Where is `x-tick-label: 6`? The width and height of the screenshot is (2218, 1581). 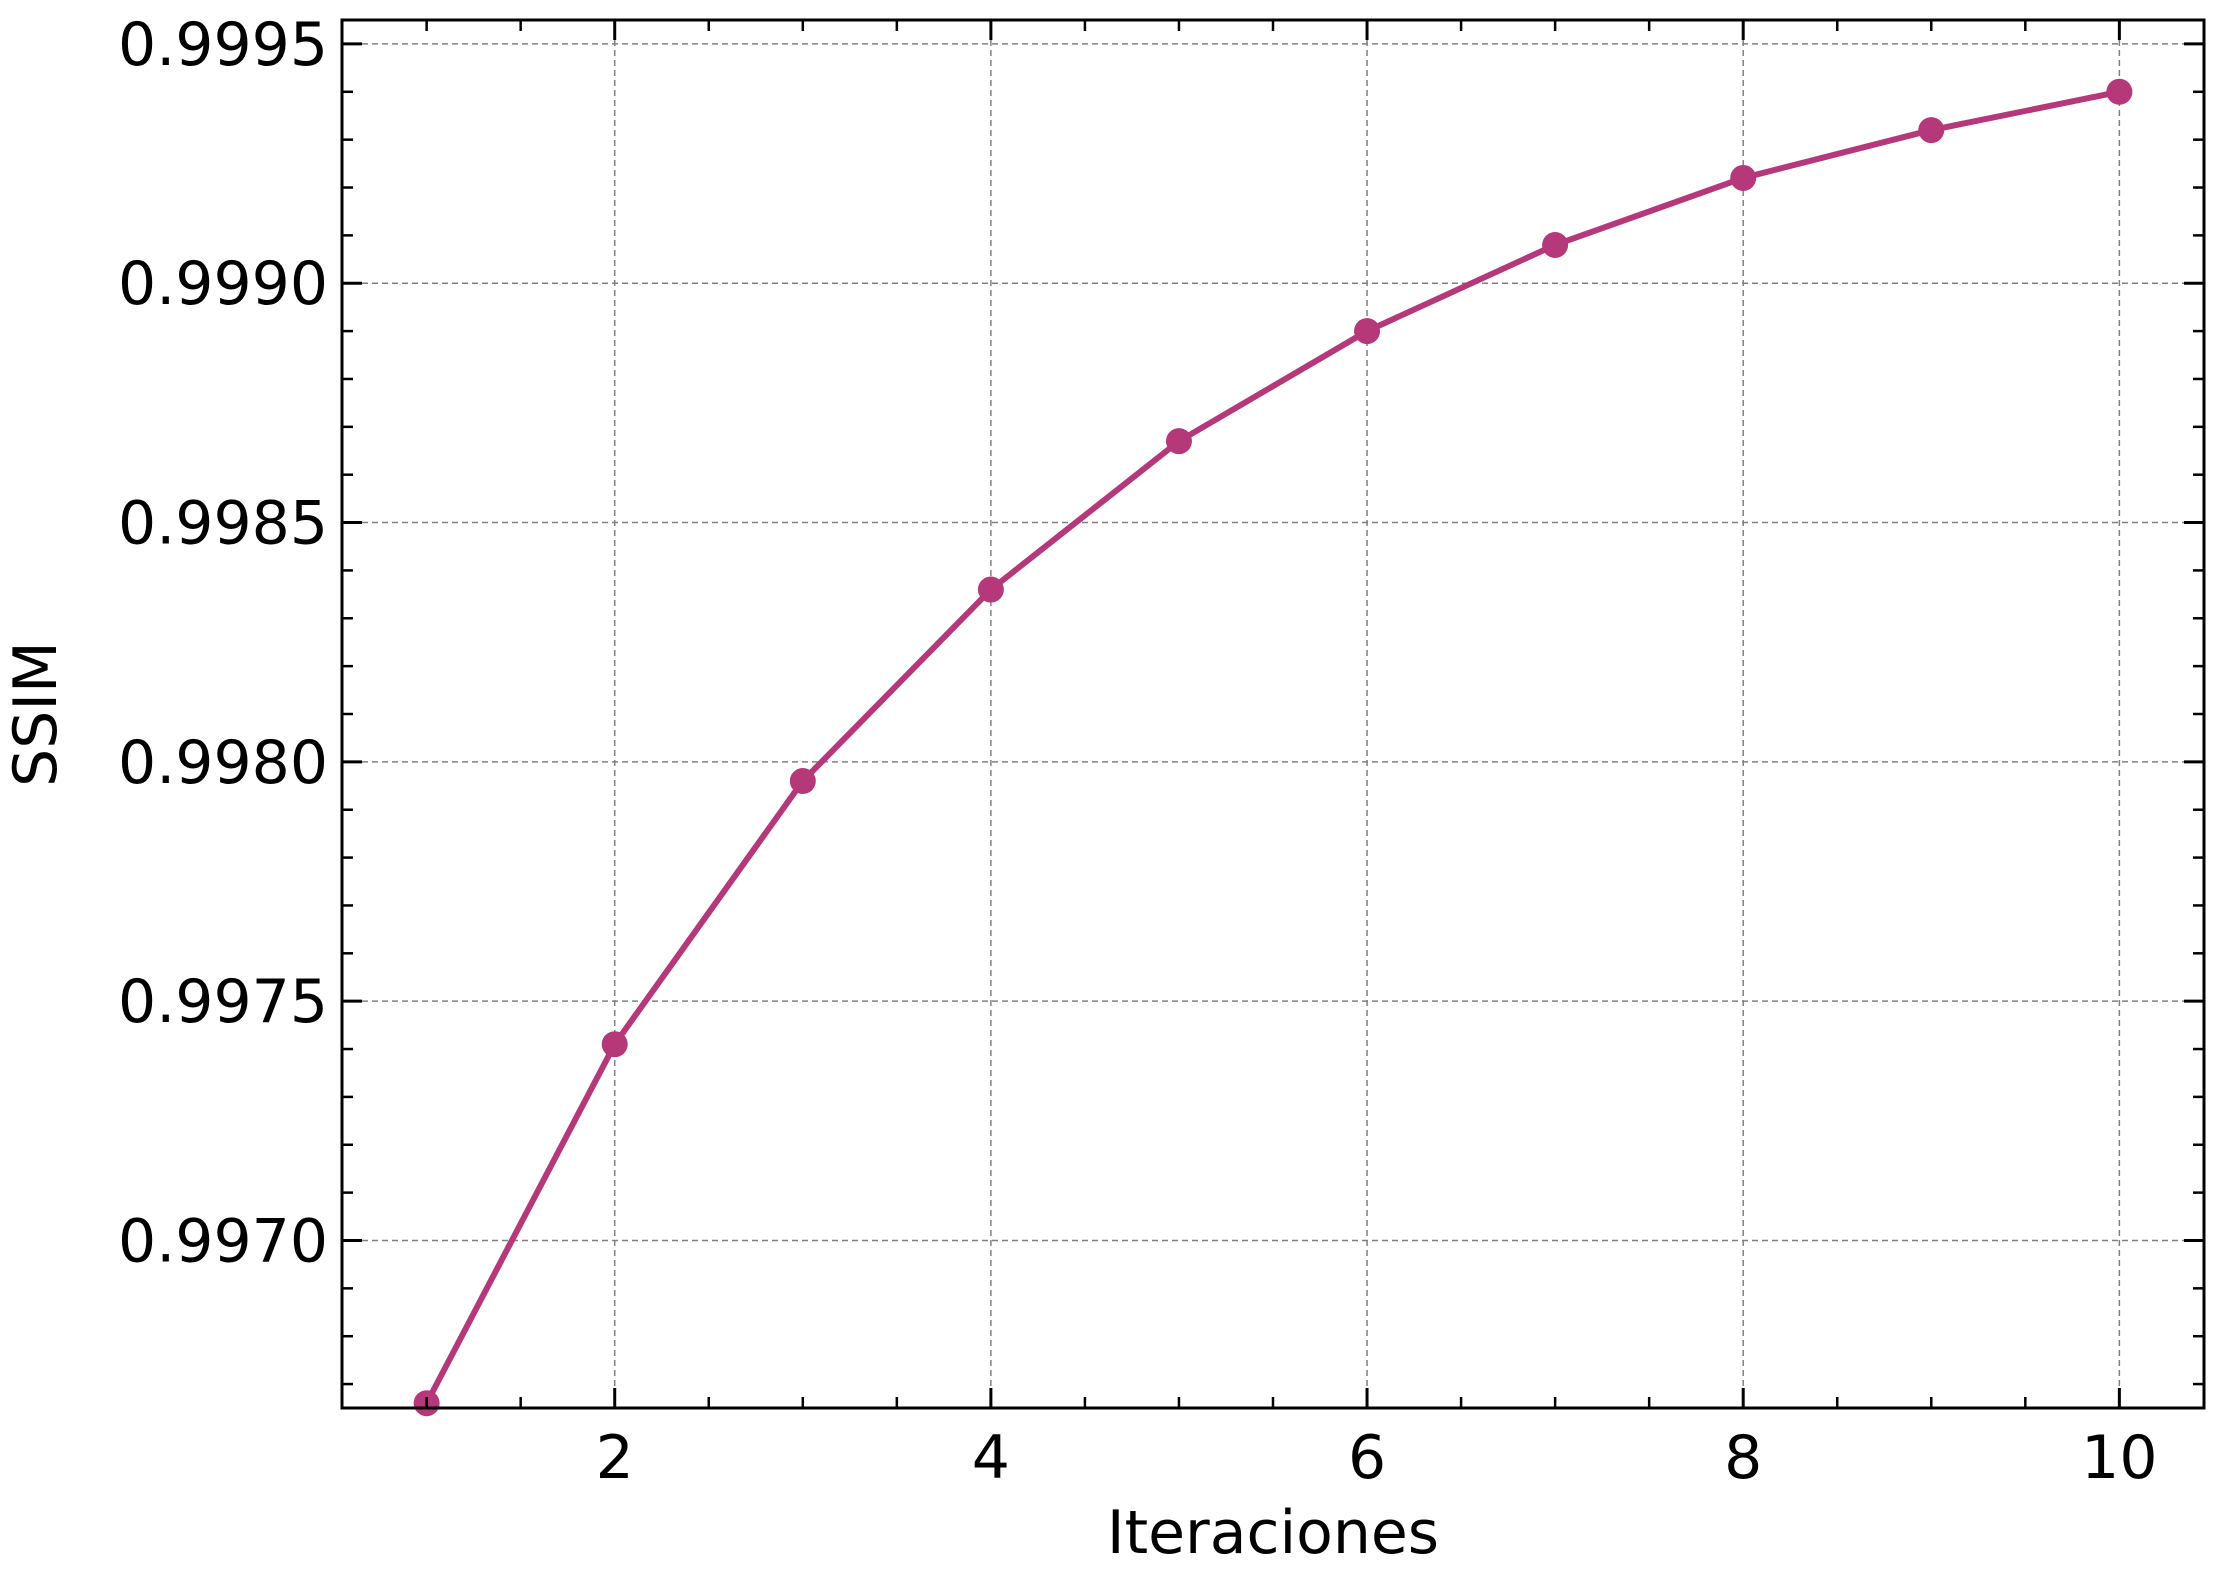
x-tick-label: 6 is located at coordinates (1367, 1458).